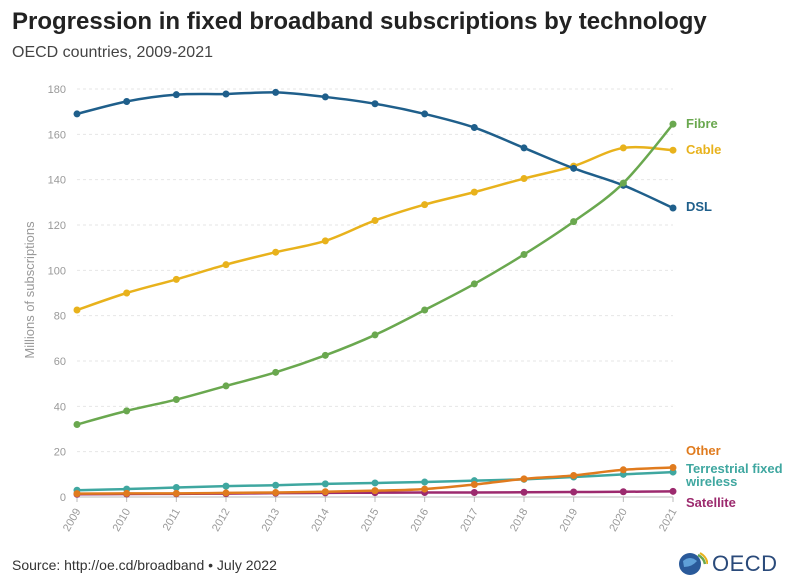  What do you see at coordinates (221, 520) in the screenshot?
I see `x-tick-label: 2012` at bounding box center [221, 520].